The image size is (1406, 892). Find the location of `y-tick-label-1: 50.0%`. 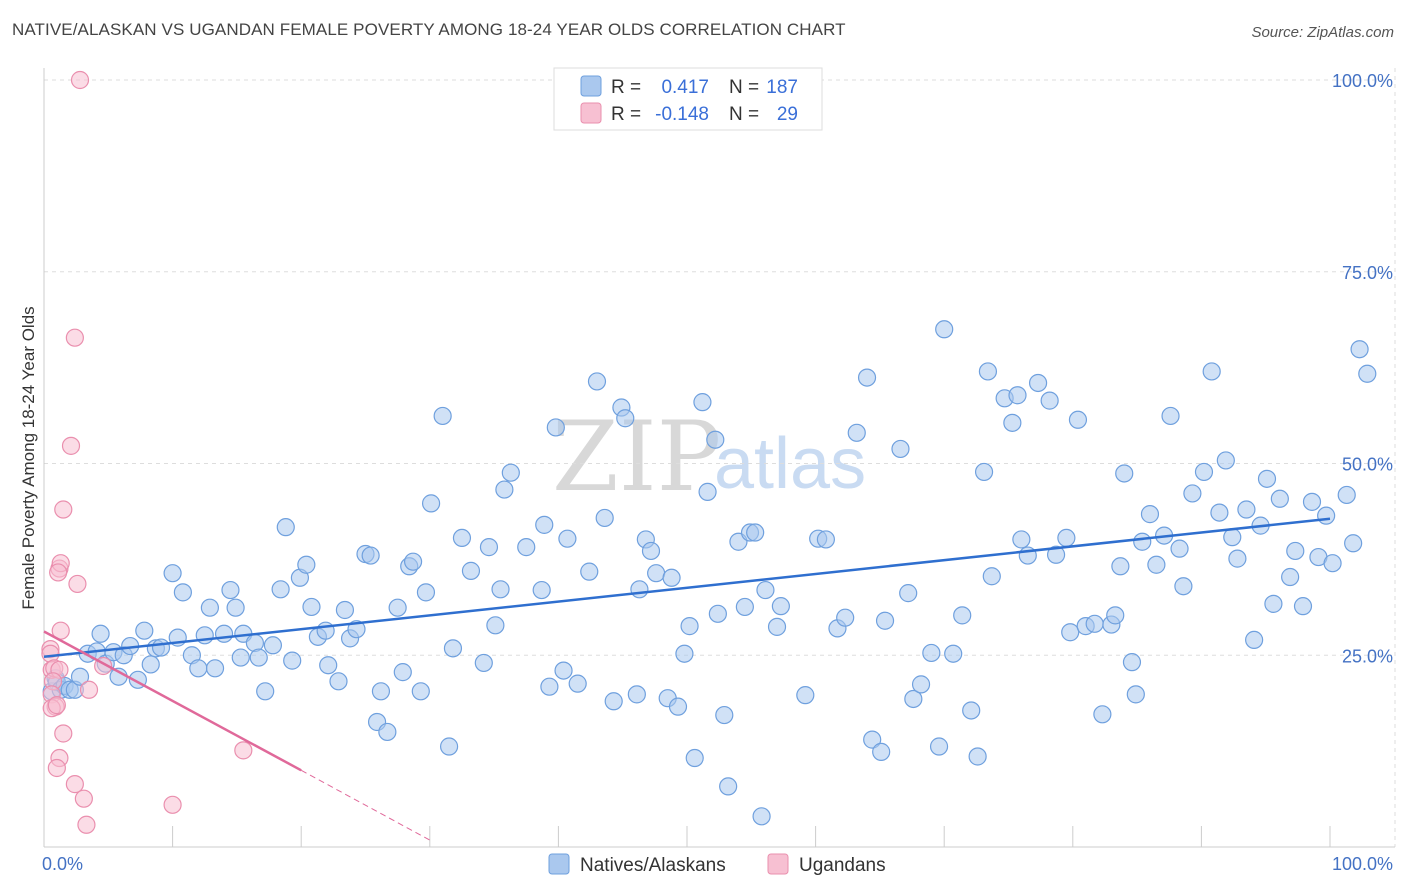

y-tick-label-1: 50.0% is located at coordinates (1367, 465).